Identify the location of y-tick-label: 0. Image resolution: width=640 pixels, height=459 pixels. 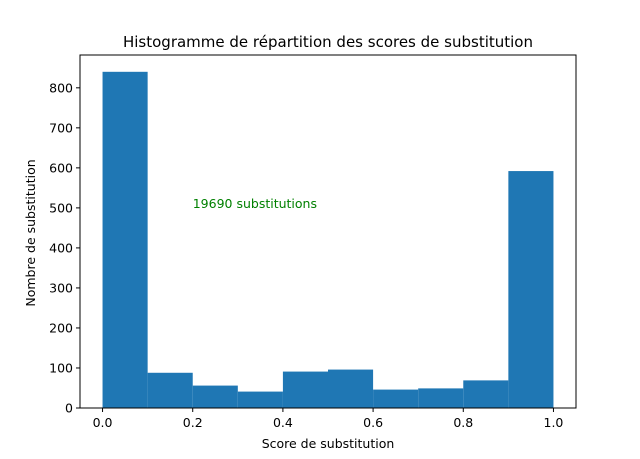
(69, 408).